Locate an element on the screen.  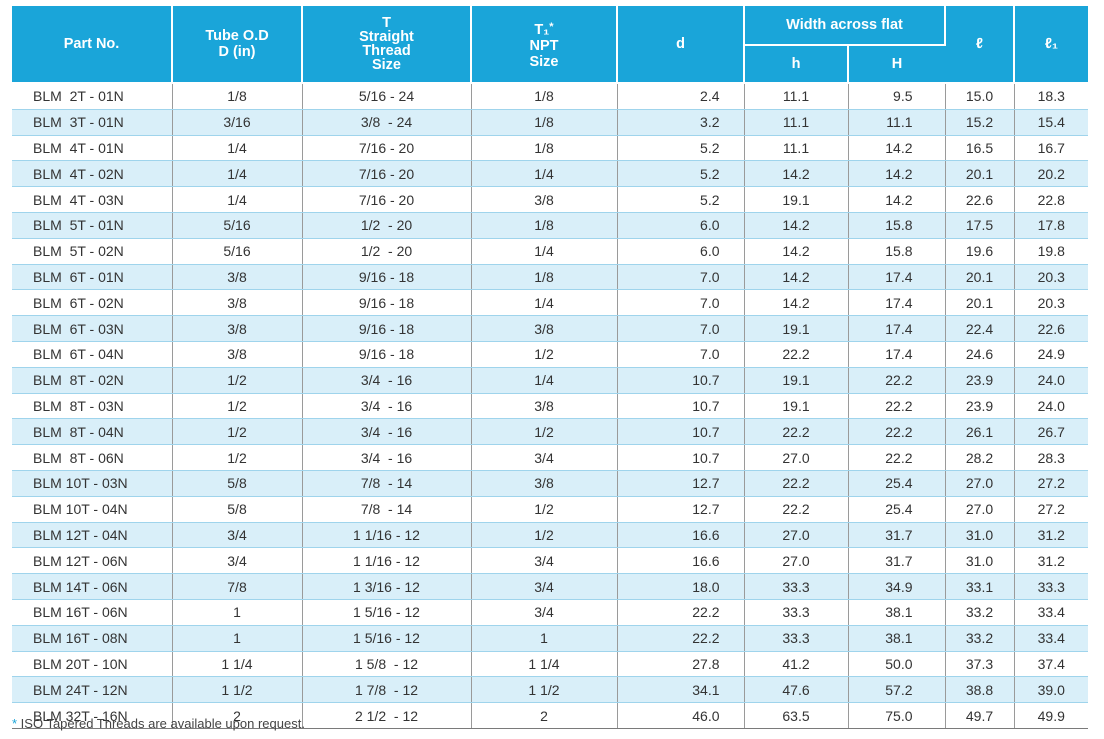
H-cell: 34.9 is located at coordinates (897, 586).